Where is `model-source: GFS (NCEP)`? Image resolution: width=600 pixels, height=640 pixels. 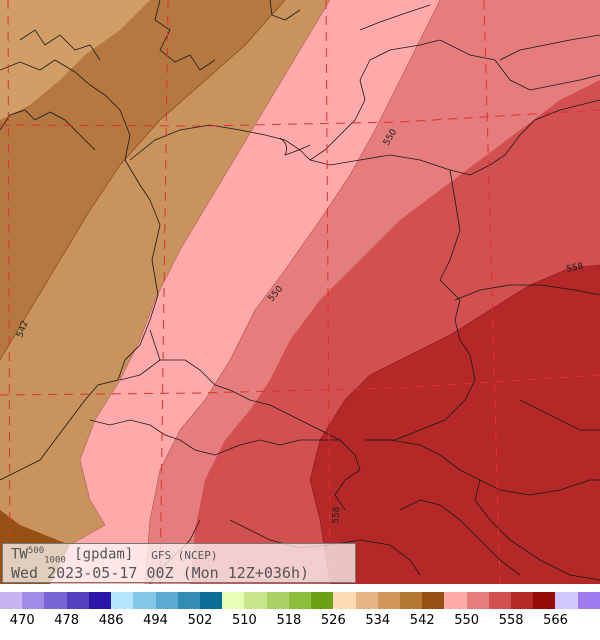 model-source: GFS (NCEP) is located at coordinates (184, 555).